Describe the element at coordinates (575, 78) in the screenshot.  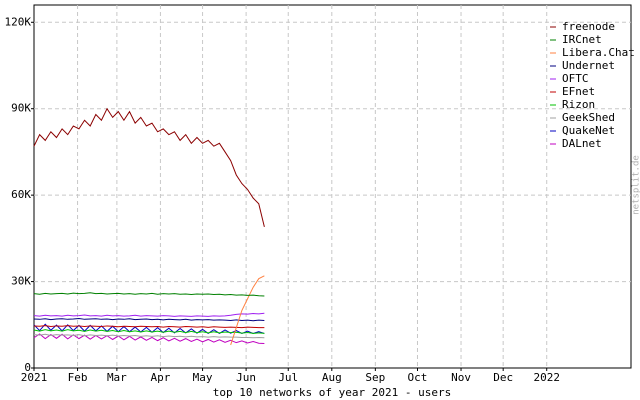
I see `legend-label: OFTC` at that location.